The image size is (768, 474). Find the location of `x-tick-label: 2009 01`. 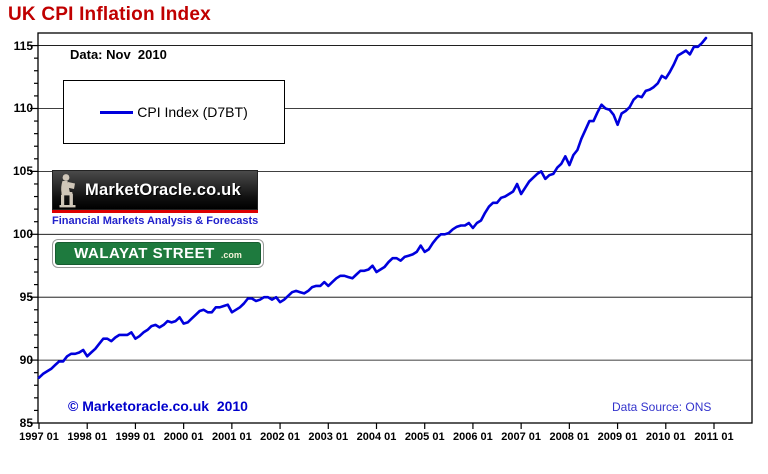

x-tick-label: 2009 01 is located at coordinates (617, 437).